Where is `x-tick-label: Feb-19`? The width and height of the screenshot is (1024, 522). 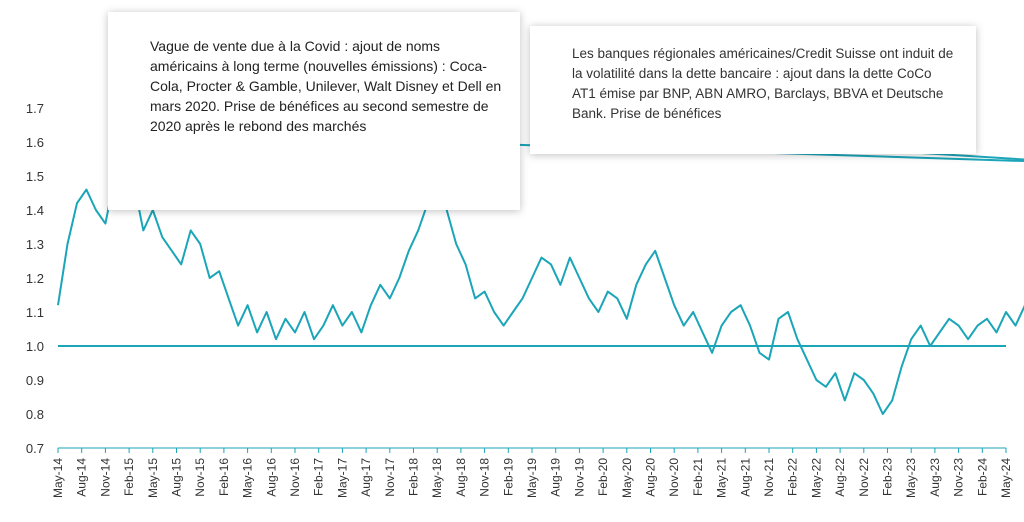
x-tick-label: Feb-19 is located at coordinates (508, 477).